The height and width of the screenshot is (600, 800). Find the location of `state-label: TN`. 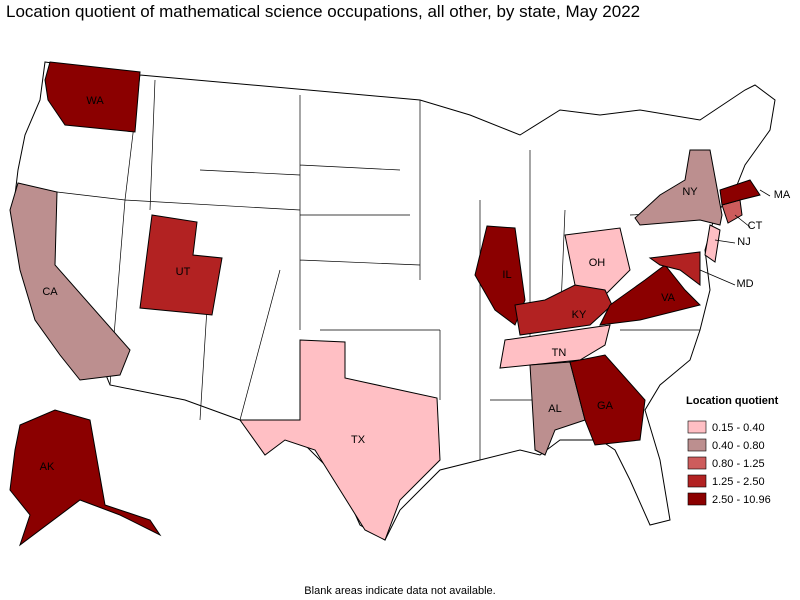

state-label: TN is located at coordinates (559, 353).